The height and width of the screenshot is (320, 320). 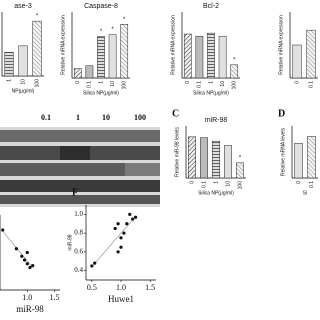 What do you see at coordinates (30, 309) in the screenshot?
I see `x-axis-label: miR-98` at bounding box center [30, 309].